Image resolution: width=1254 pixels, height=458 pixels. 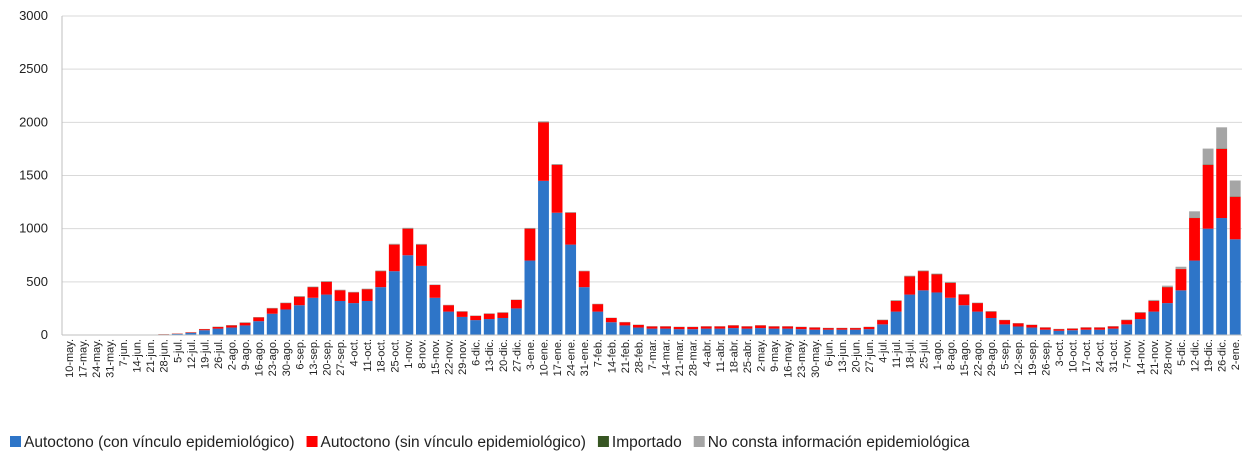 What do you see at coordinates (287, 357) in the screenshot?
I see `x-tick-label: 30-ago.` at bounding box center [287, 357].